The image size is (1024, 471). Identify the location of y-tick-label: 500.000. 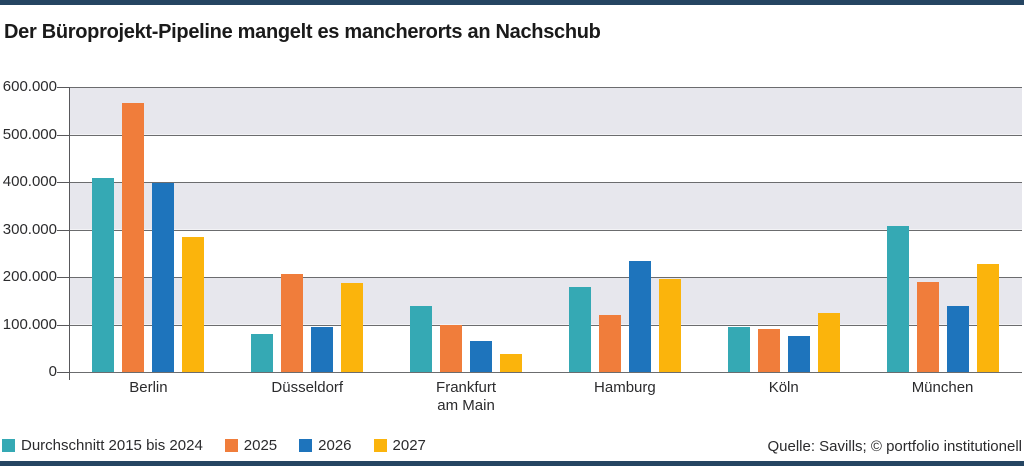
(29, 134).